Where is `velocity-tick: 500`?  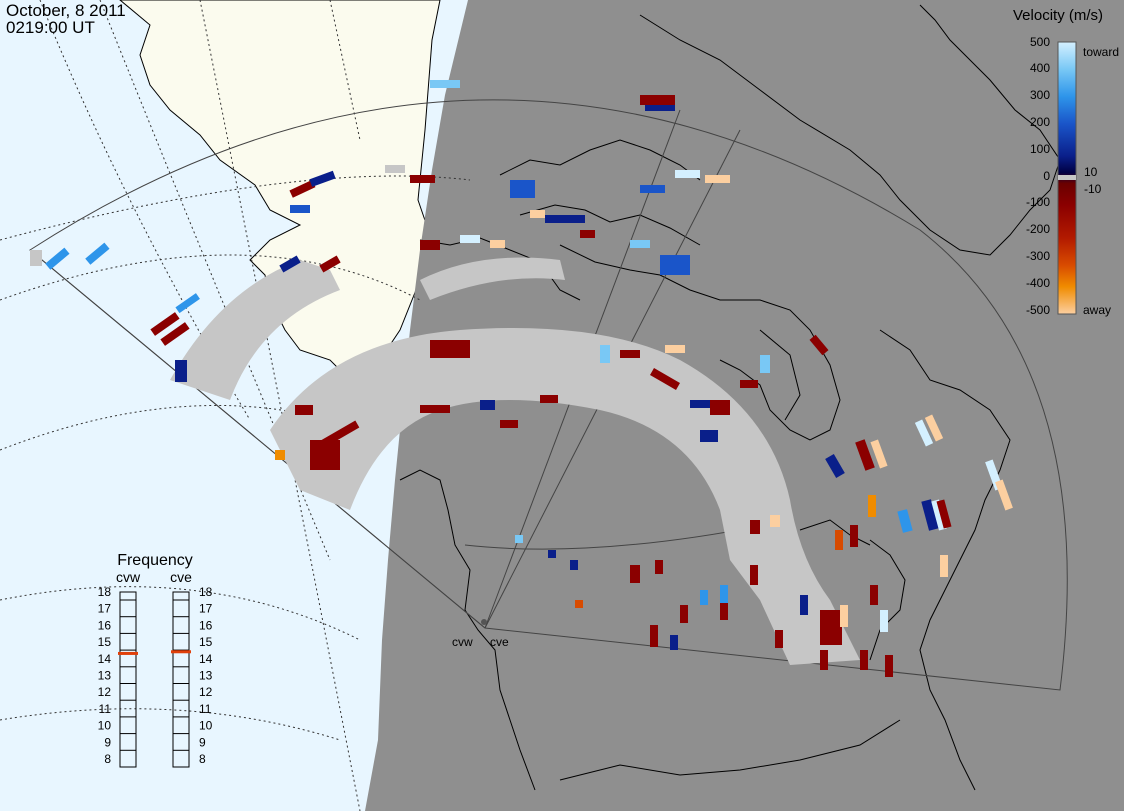
velocity-tick: 500 is located at coordinates (1040, 42).